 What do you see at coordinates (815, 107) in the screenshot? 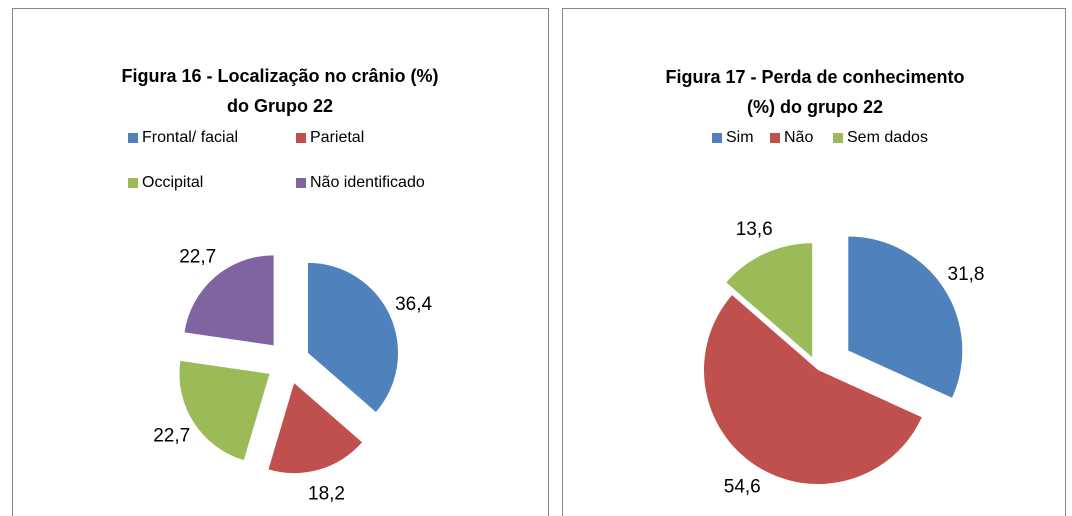
I see `chart-title: (%) do grupo 22` at bounding box center [815, 107].